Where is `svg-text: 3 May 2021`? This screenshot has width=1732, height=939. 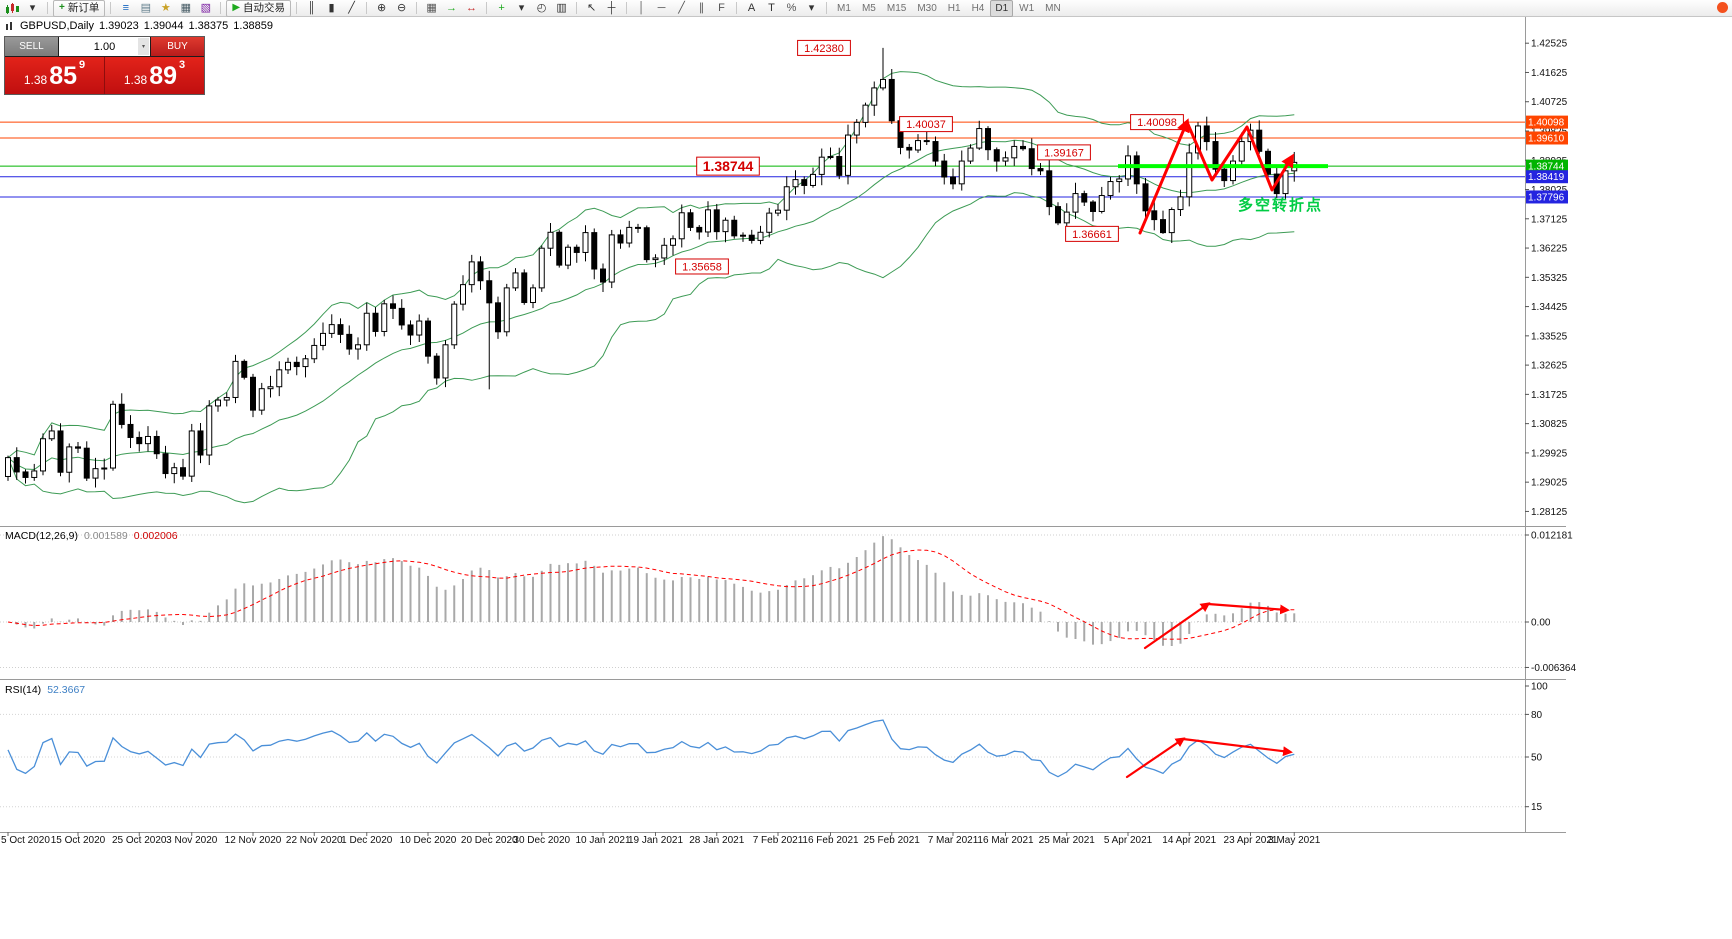
svg-text: 3 May 2021 is located at coordinates (1294, 840).